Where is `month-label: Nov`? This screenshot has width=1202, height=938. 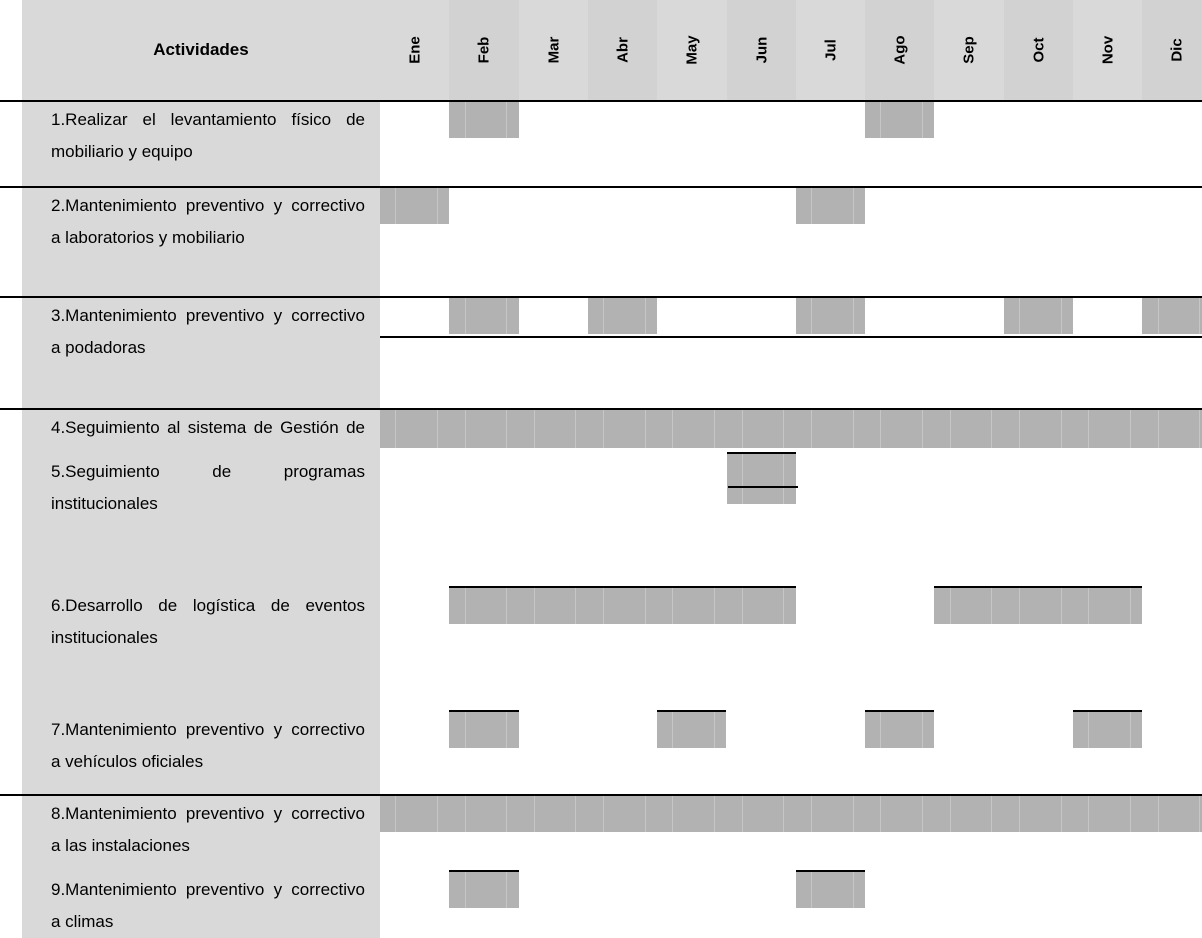
month-label: Nov is located at coordinates (1108, 50).